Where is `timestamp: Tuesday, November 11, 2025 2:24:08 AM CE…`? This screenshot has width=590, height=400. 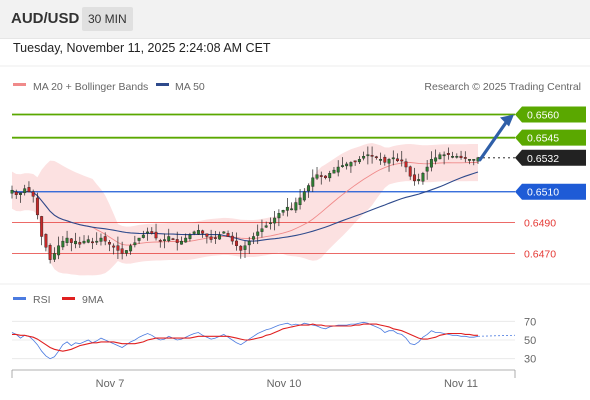
timestamp: Tuesday, November 11, 2025 2:24:08 AM CE… is located at coordinates (142, 48).